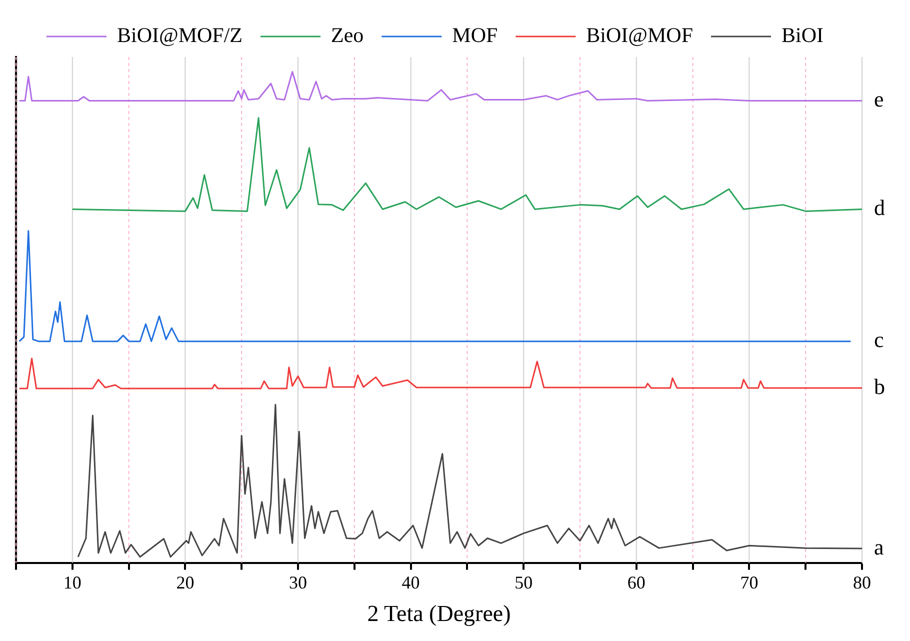 This screenshot has height=641, width=910. Describe the element at coordinates (640, 35) in the screenshot. I see `legend-label: BiOI@MOF` at that location.